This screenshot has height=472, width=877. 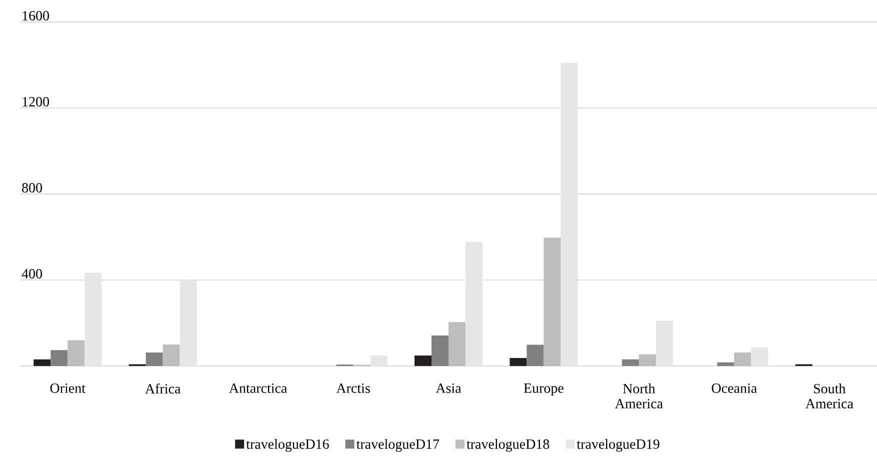 What do you see at coordinates (35, 101) in the screenshot?
I see `y-tick-label: 1200` at bounding box center [35, 101].